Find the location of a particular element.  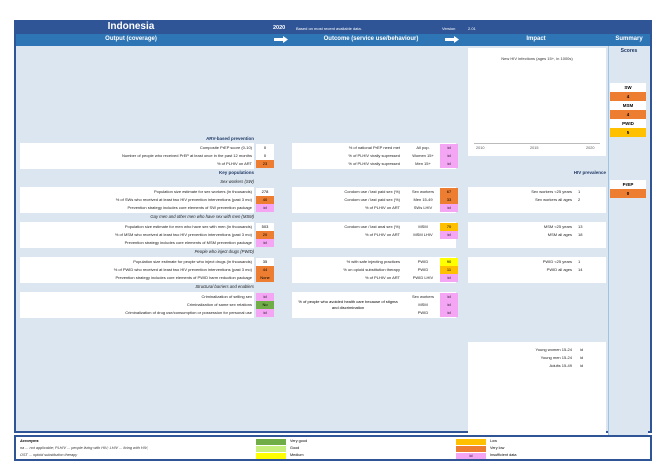

sw-value: 40 is located at coordinates (265, 200).